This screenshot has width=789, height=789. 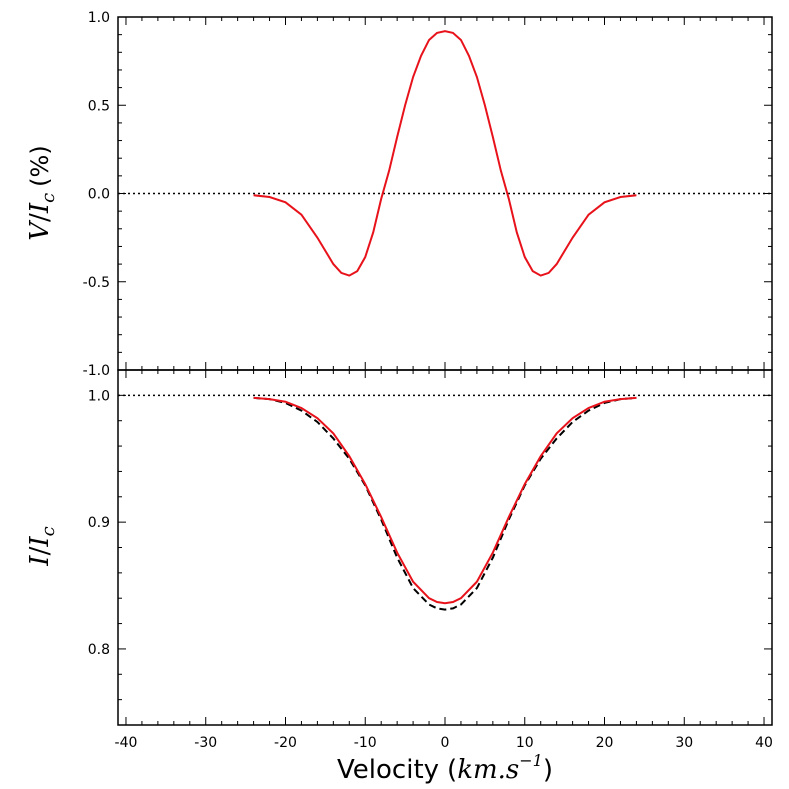 I want to click on xtick-label: 20, so click(x=605, y=743).